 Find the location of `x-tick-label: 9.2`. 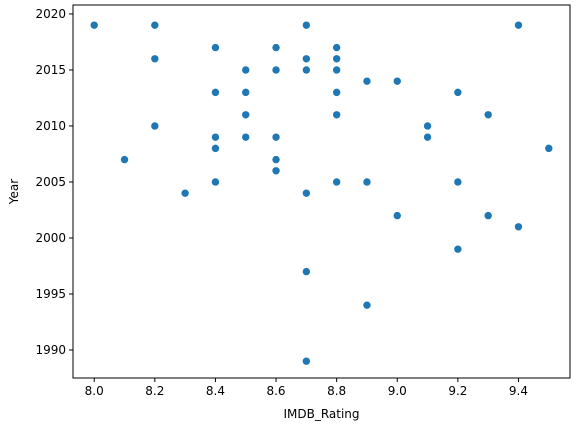

x-tick-label: 9.2 is located at coordinates (457, 391).